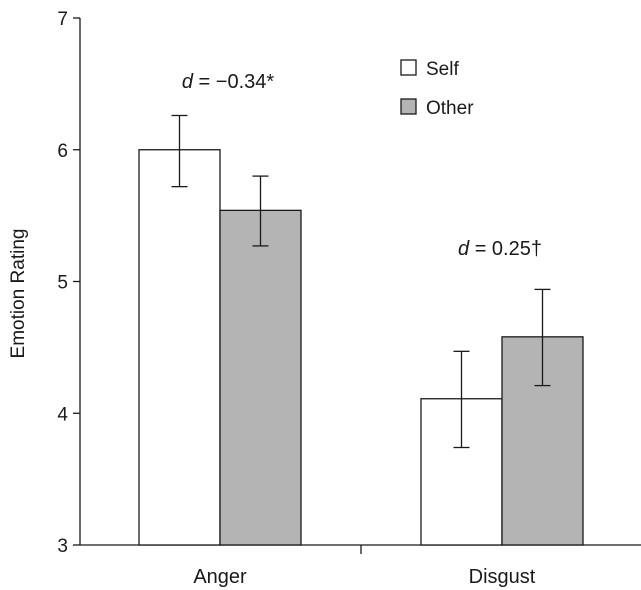 Image resolution: width=641 pixels, height=590 pixels. I want to click on y-tick-label: 4, so click(62, 414).